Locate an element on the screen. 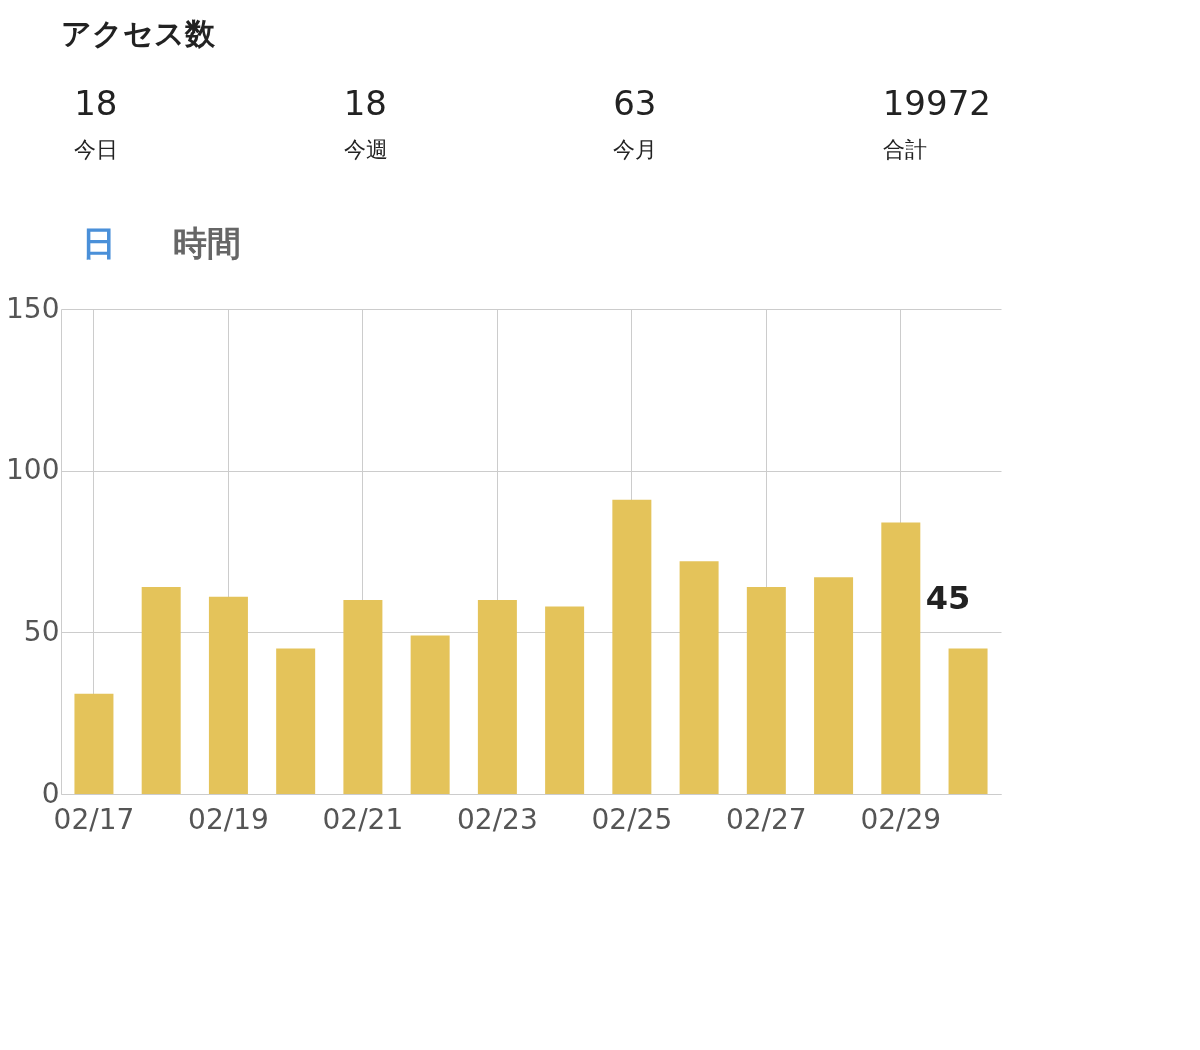 The image size is (1200, 1050). y-tick-label: 100 is located at coordinates (33, 470).